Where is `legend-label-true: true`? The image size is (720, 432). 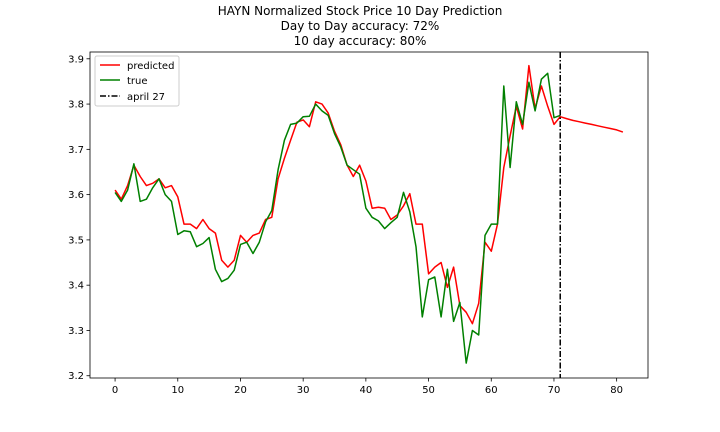 legend-label-true: true is located at coordinates (137, 81).